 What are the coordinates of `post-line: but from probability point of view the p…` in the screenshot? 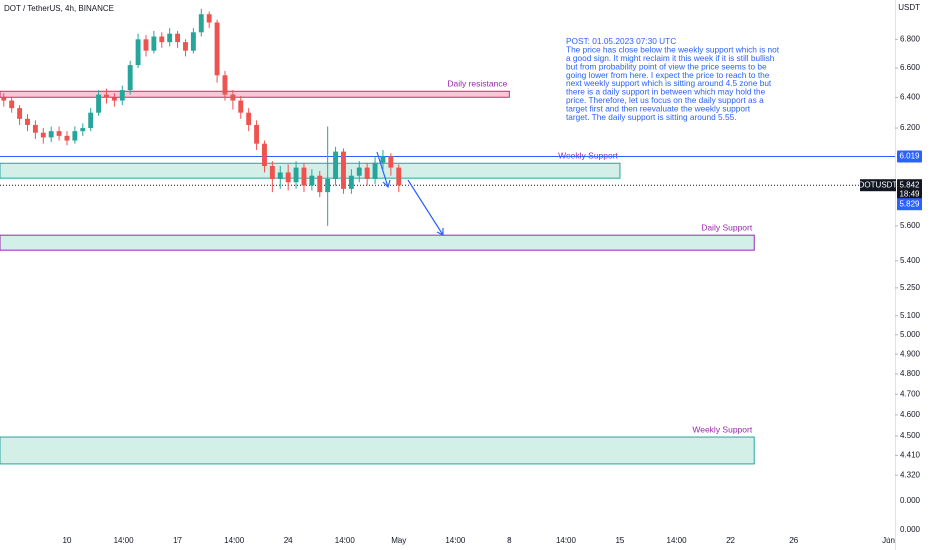 It's located at (666, 66).